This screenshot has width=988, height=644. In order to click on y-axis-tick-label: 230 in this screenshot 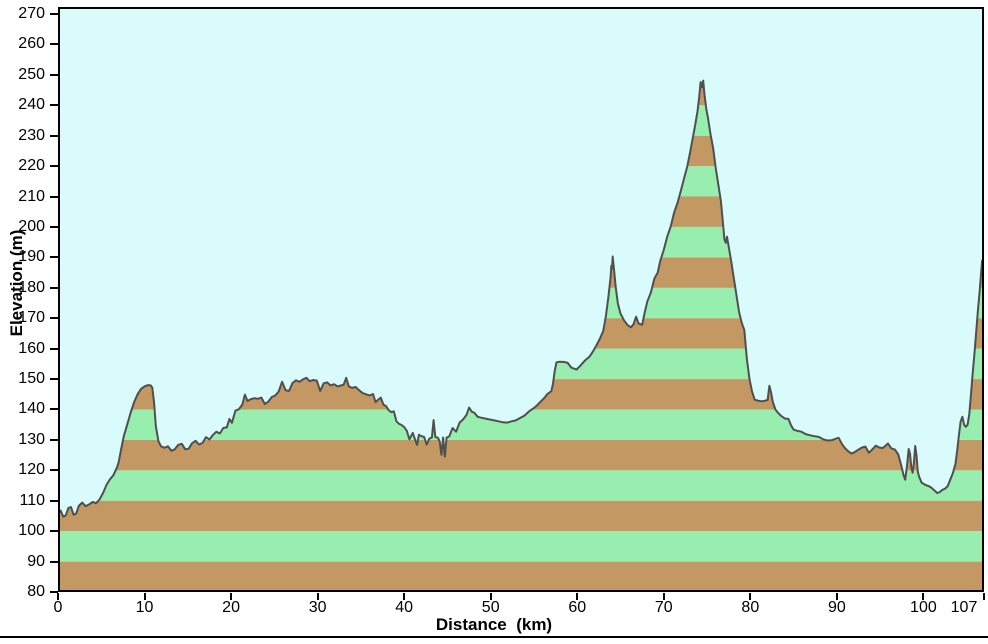, I will do `click(31, 135)`.